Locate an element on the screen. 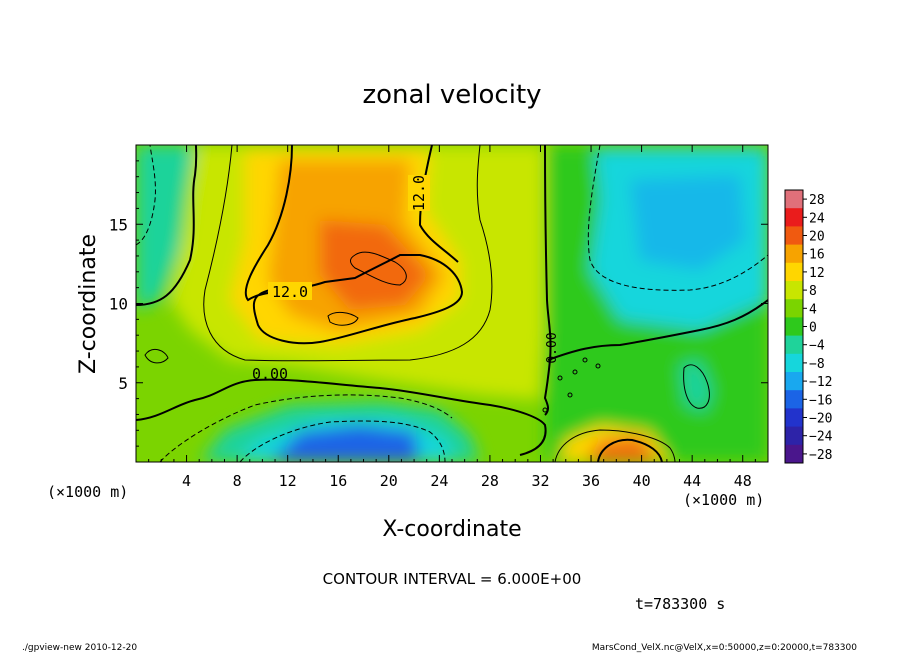 The width and height of the screenshot is (904, 654). colorbar-label: 28 is located at coordinates (817, 200).